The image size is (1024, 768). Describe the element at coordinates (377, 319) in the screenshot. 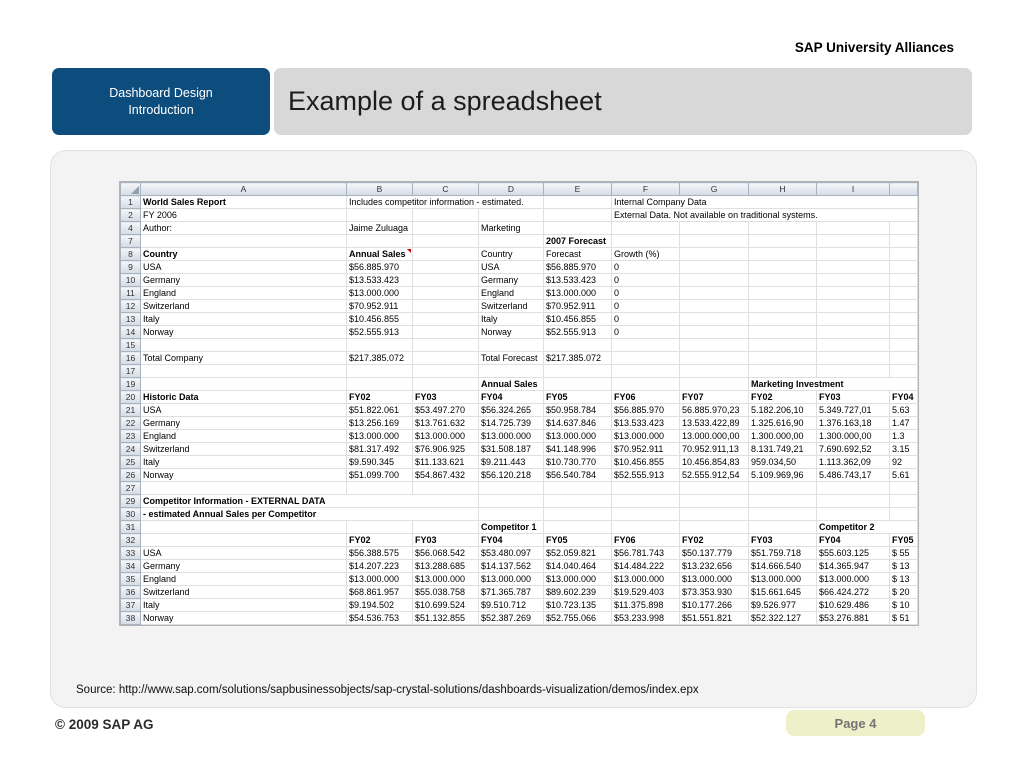

I see `cell-value: 10.456.855` at that location.